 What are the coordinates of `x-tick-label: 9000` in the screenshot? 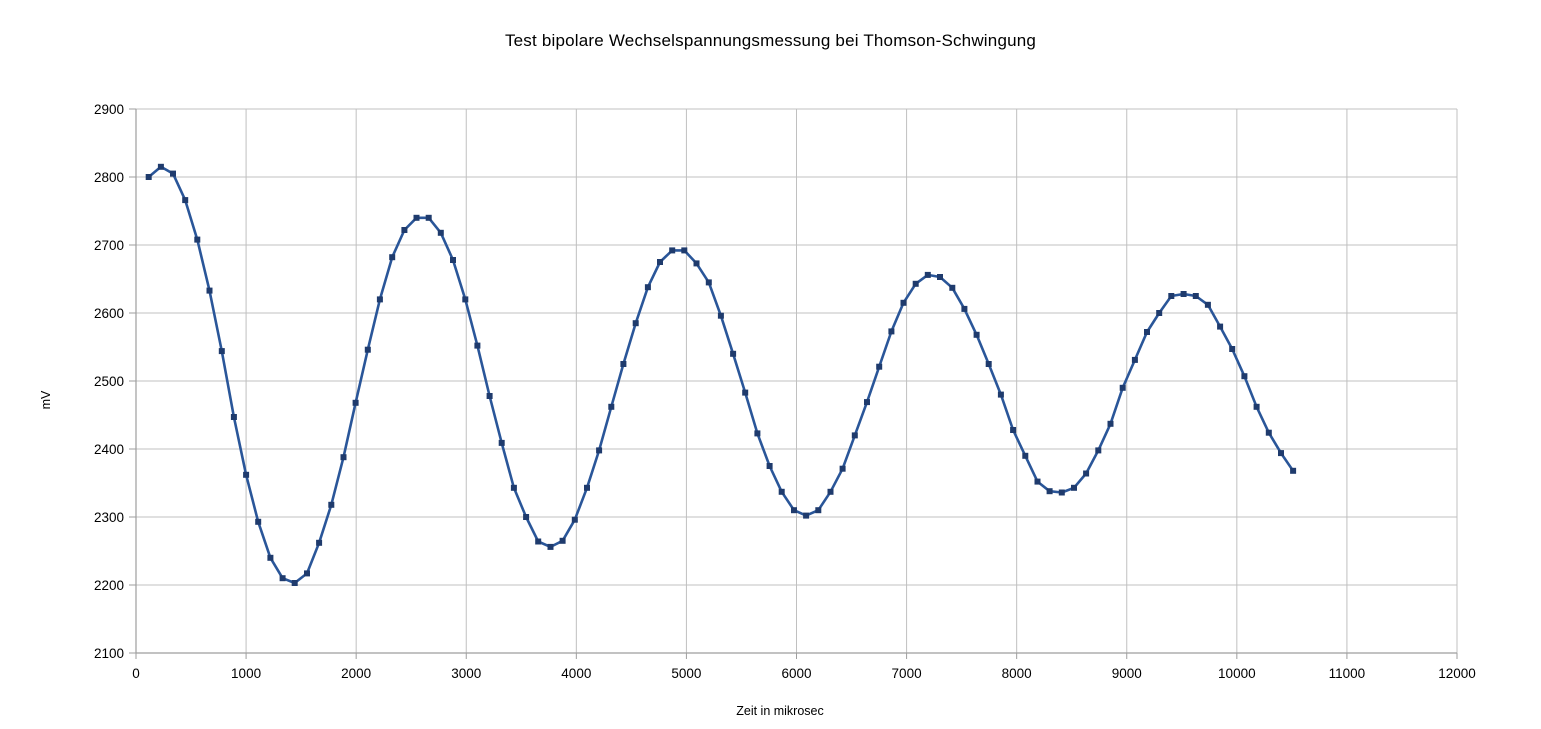 It's located at (1127, 673).